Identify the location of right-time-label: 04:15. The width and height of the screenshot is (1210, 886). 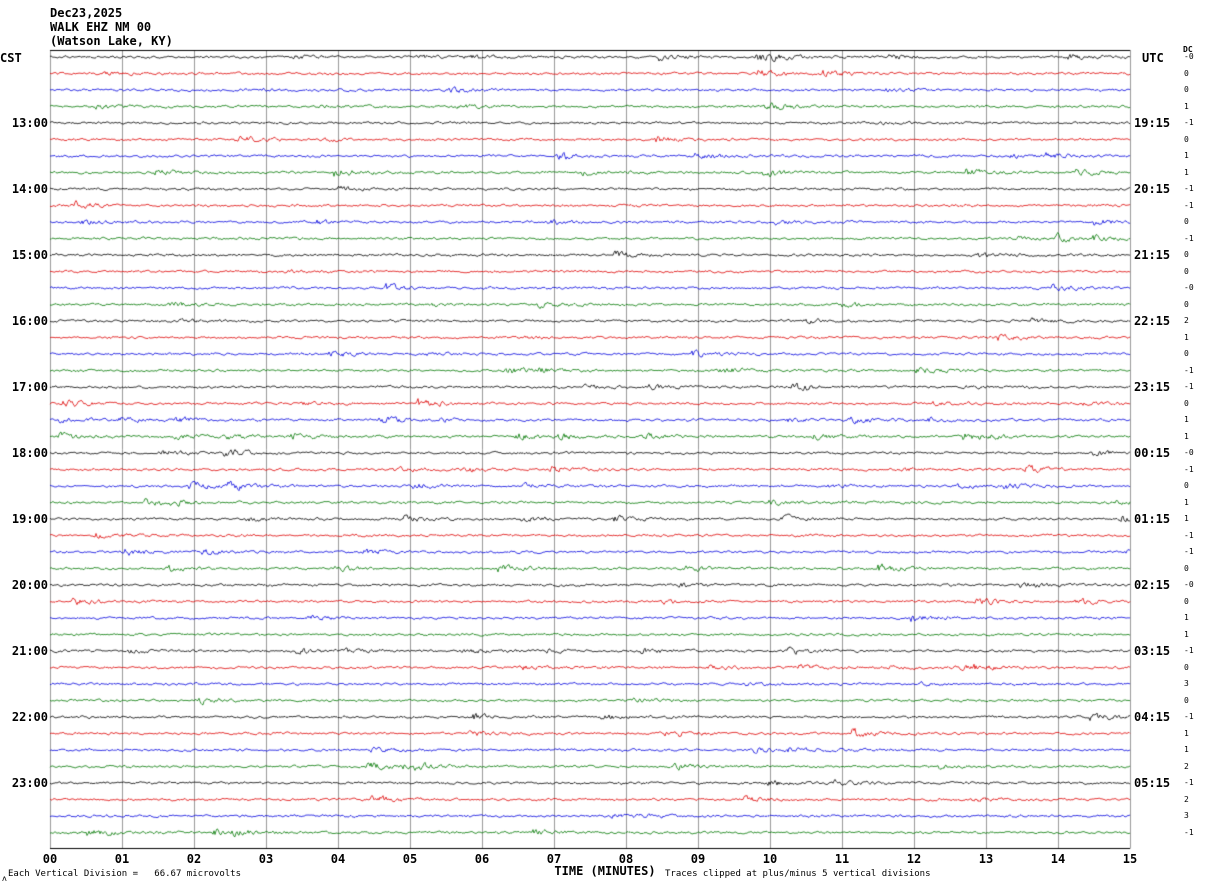
(1152, 717).